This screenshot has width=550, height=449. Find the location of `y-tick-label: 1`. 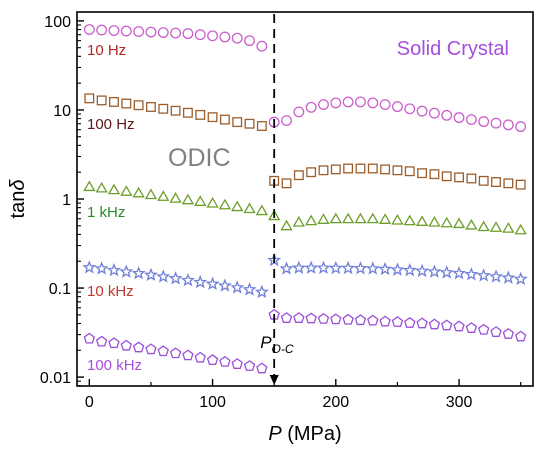

y-tick-label: 1 is located at coordinates (66, 200).